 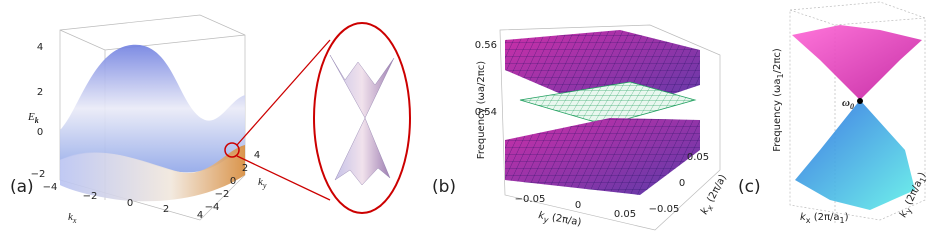 I want to click on axis-title: Frequency (ωa, so click(x=777, y=115).